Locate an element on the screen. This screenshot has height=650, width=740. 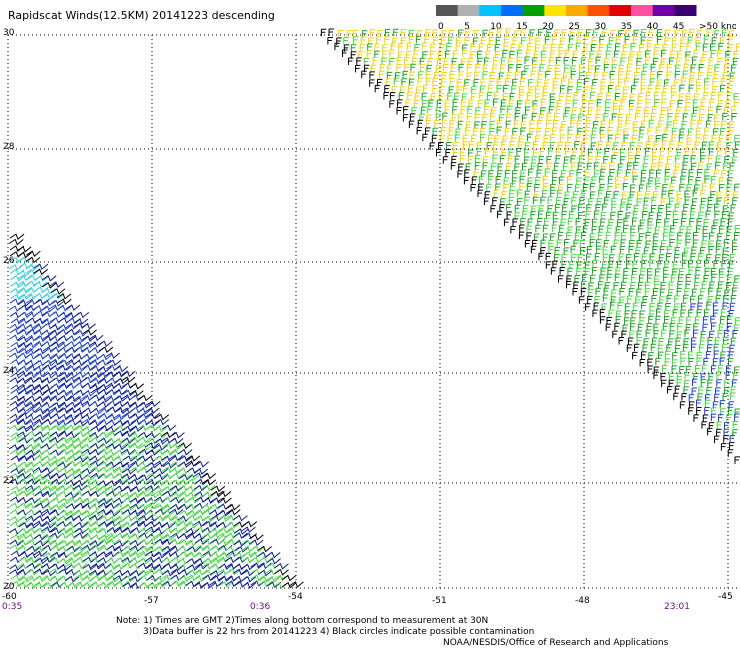
time-label-start: 0:35 is located at coordinates (12, 607).